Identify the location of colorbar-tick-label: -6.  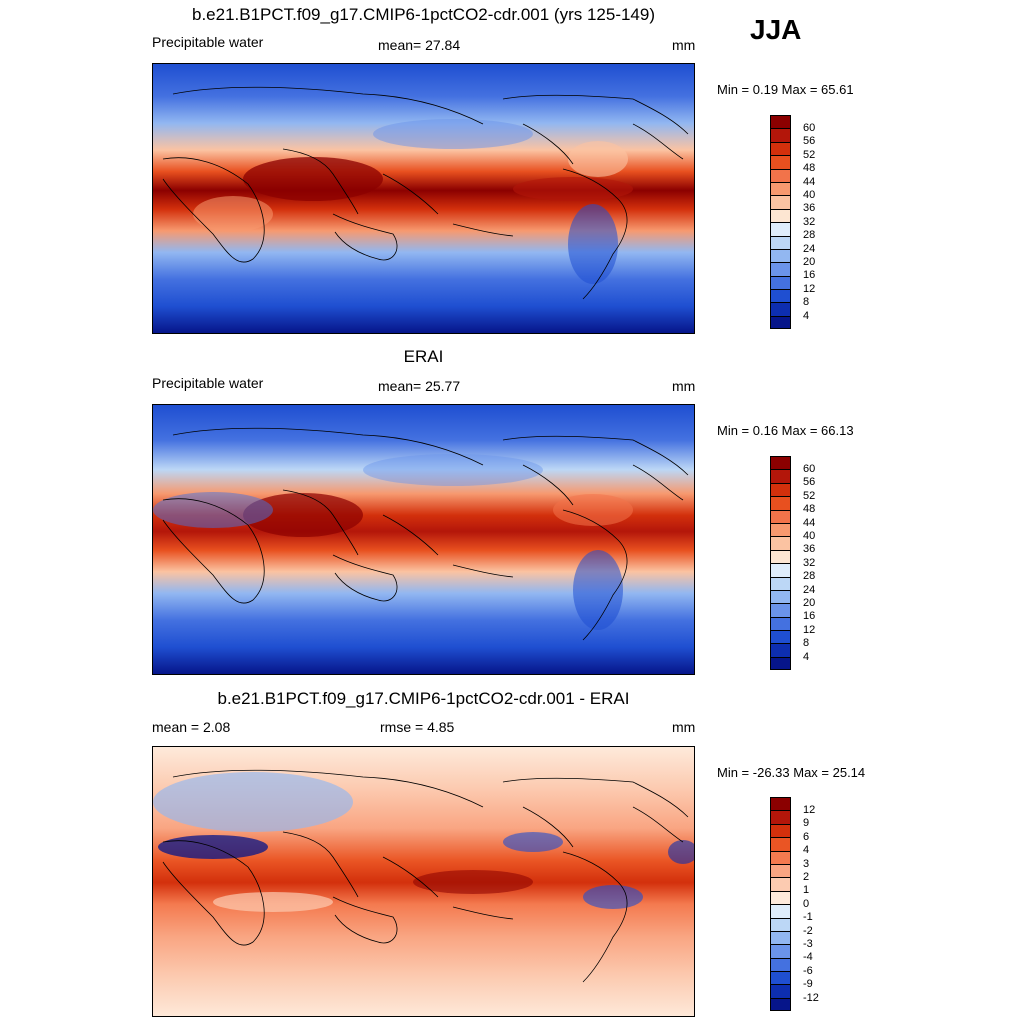
(808, 970).